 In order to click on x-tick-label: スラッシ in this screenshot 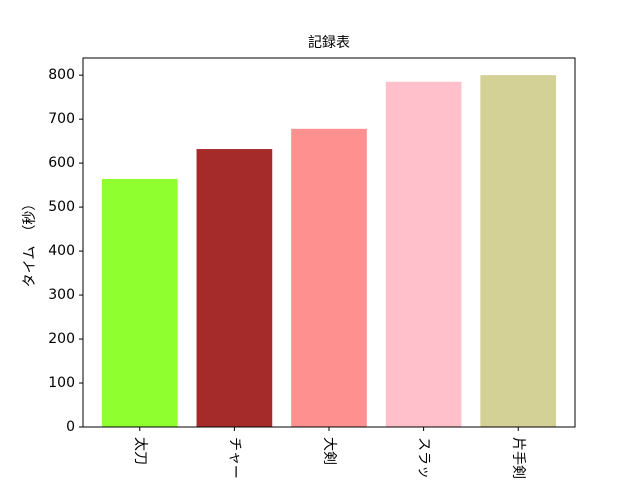, I will do `click(424, 458)`.